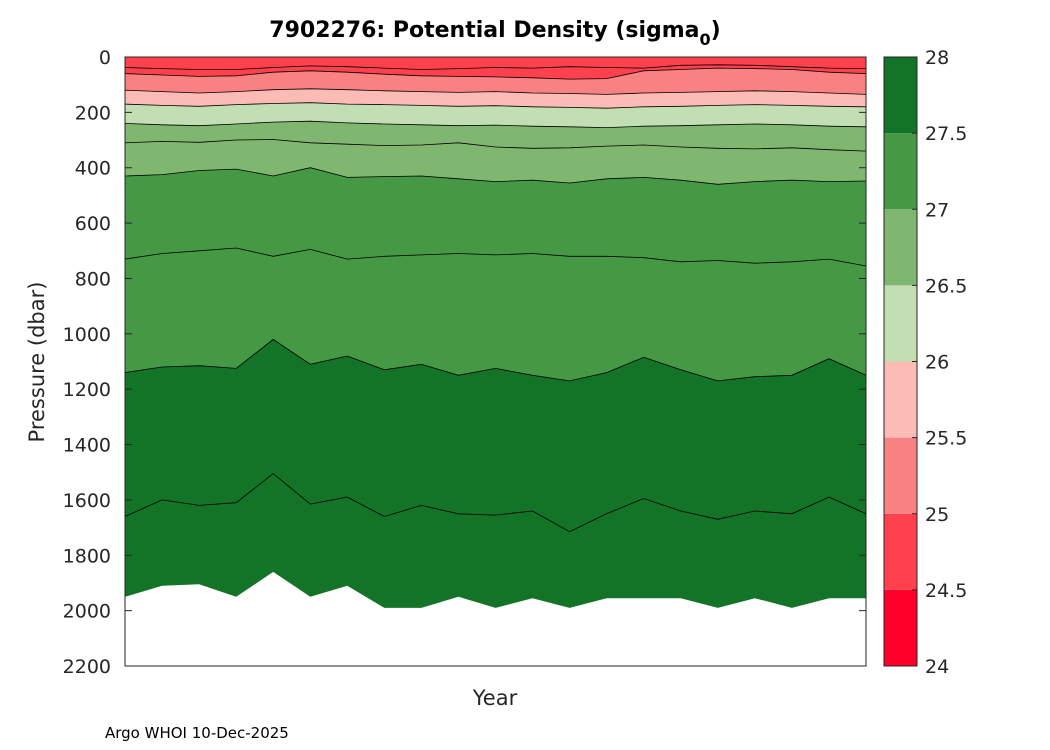 Image resolution: width=1050 pixels, height=750 pixels. Describe the element at coordinates (495, 698) in the screenshot. I see `x-axis-label: Year` at that location.